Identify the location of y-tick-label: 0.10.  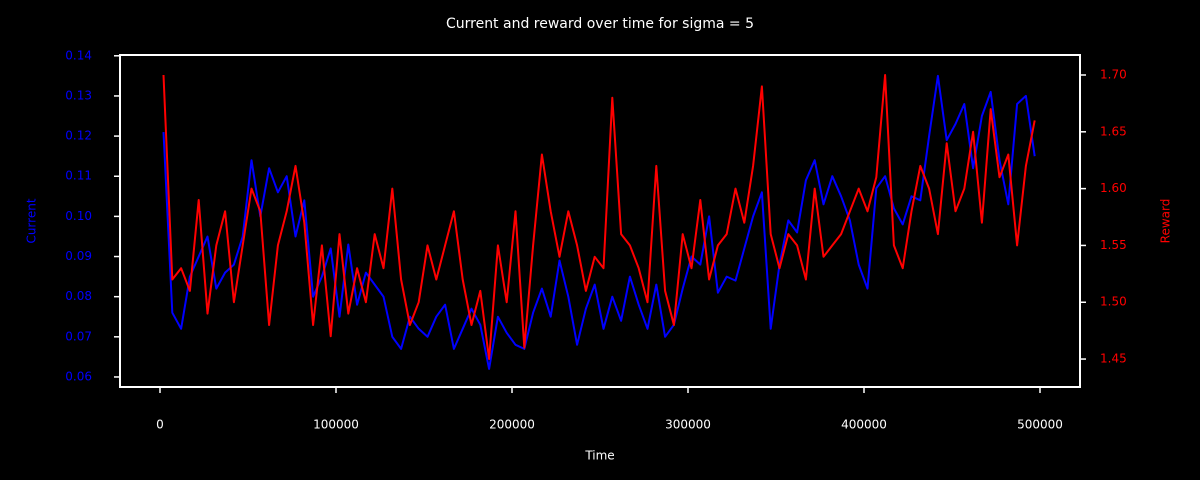
(78, 216).